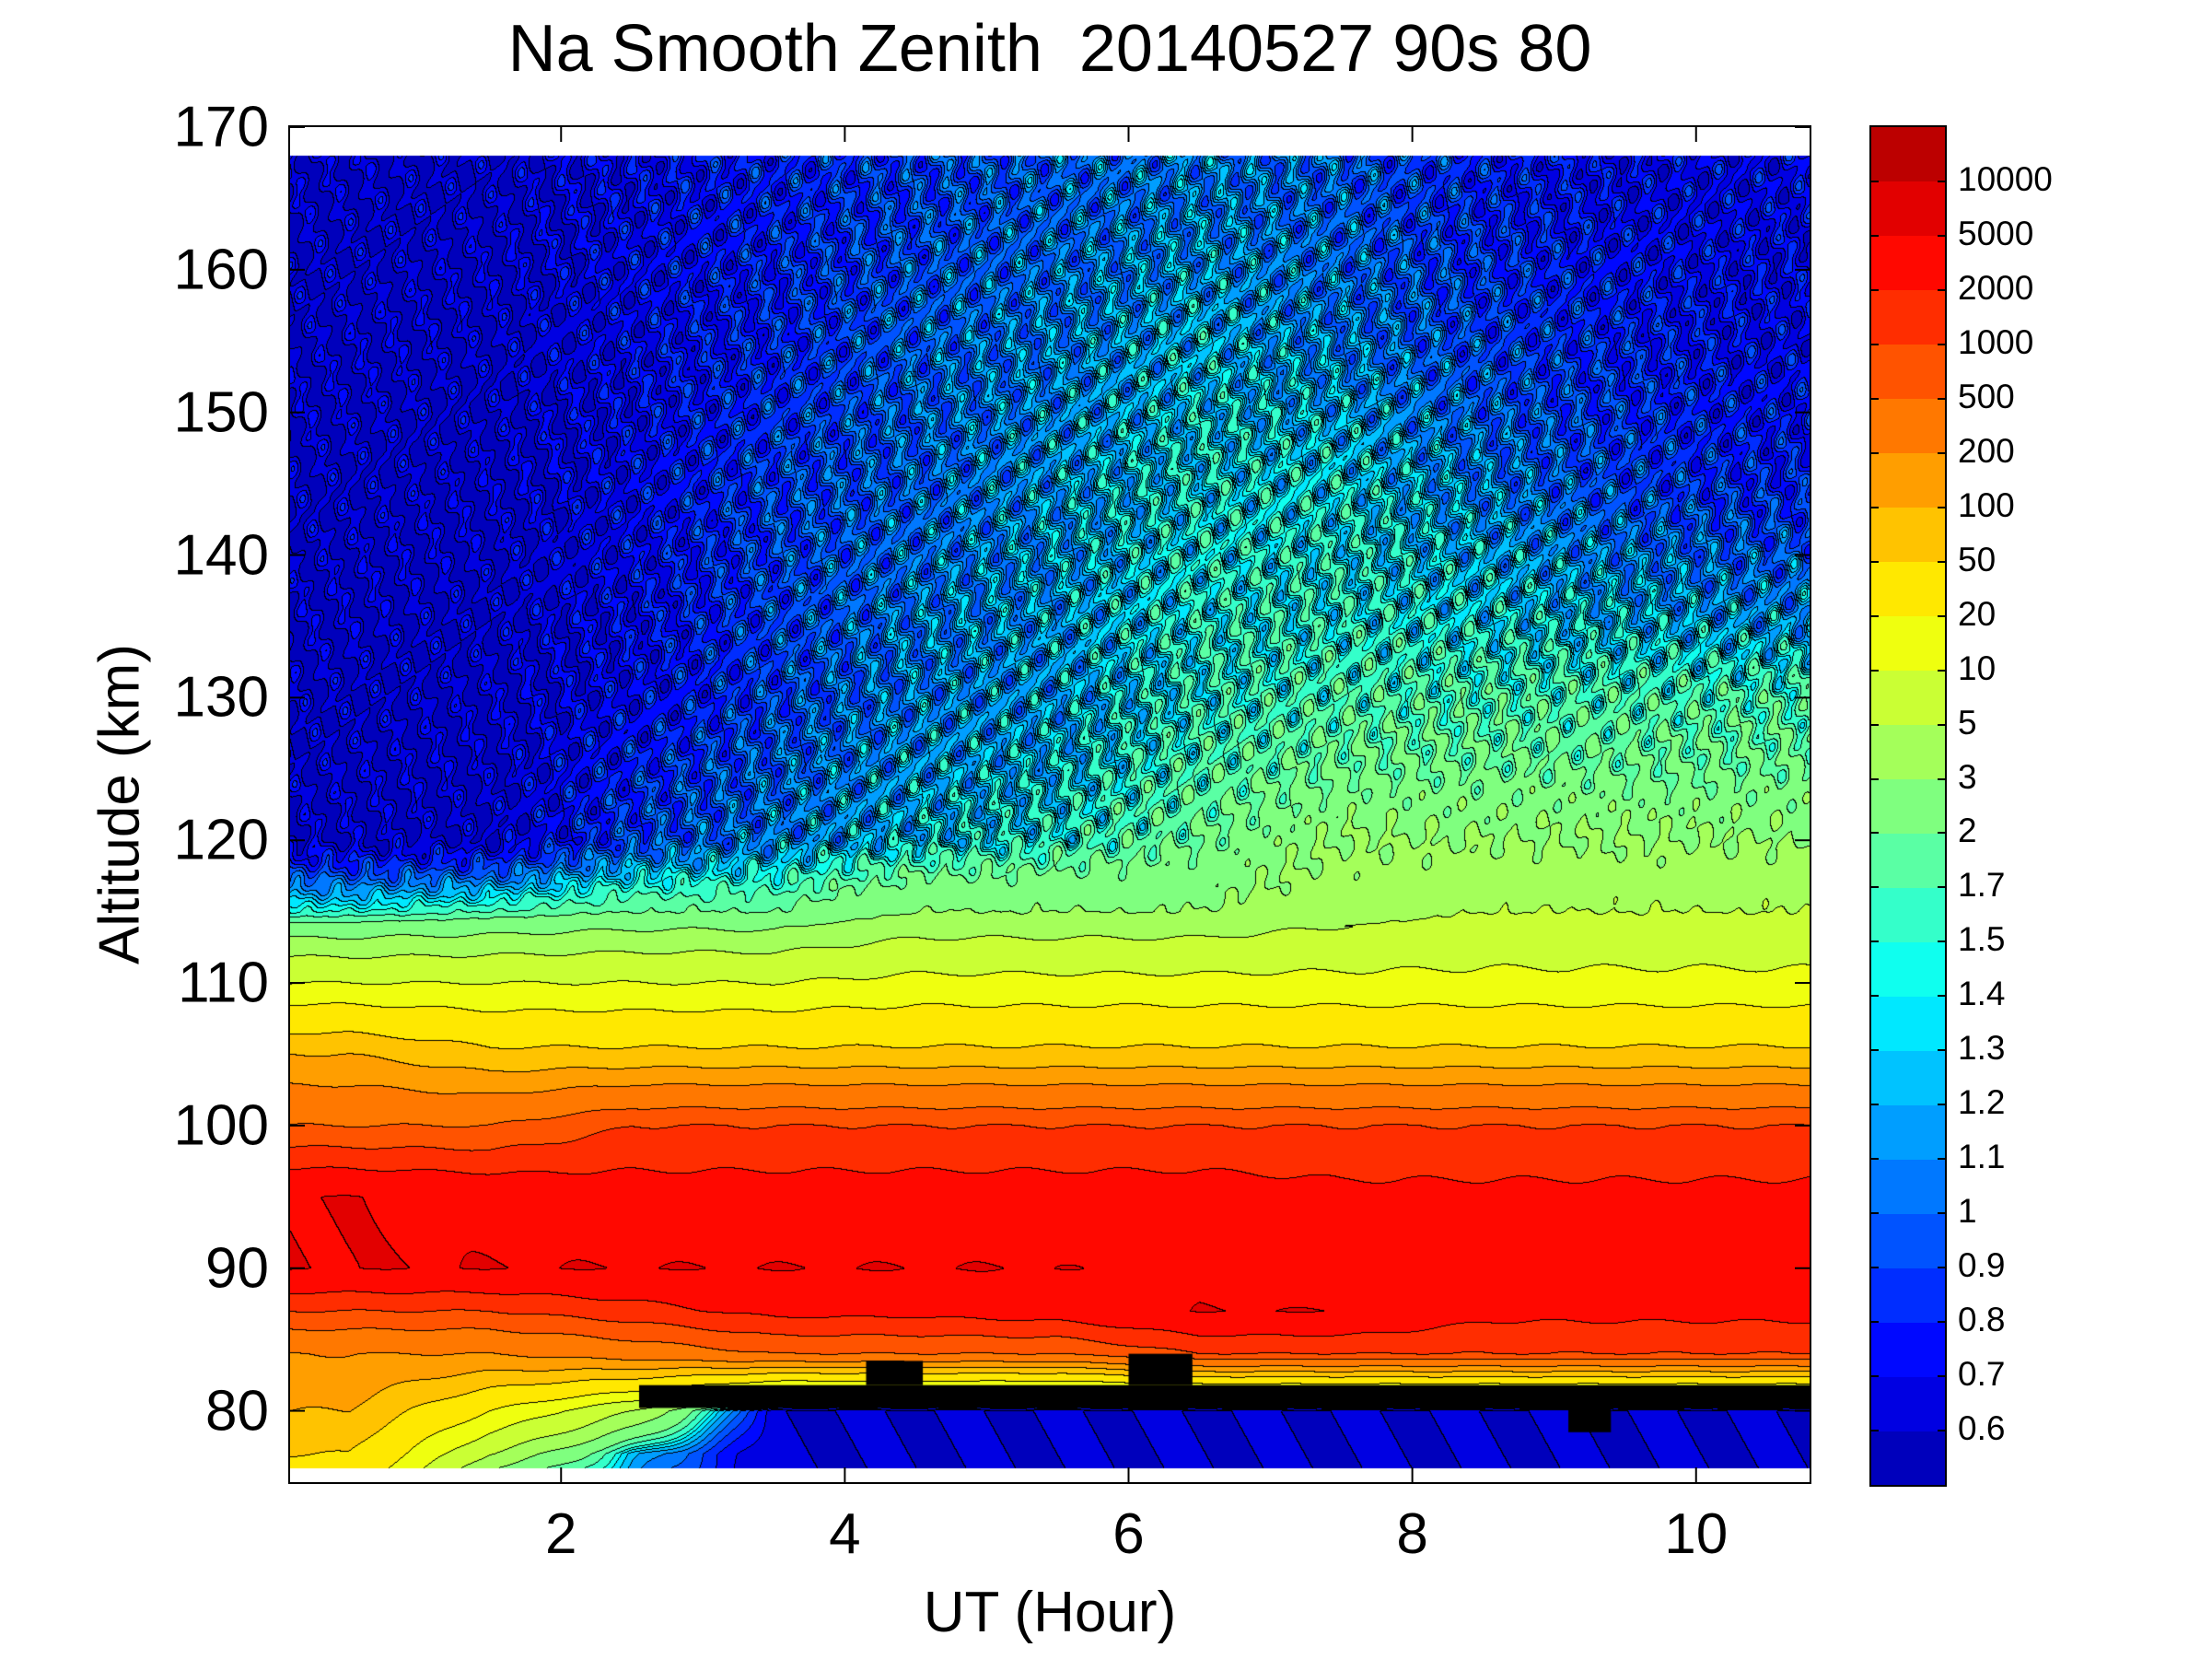 This screenshot has height=1659, width=2212. What do you see at coordinates (1996, 287) in the screenshot?
I see `colorbar-label: 2000` at bounding box center [1996, 287].